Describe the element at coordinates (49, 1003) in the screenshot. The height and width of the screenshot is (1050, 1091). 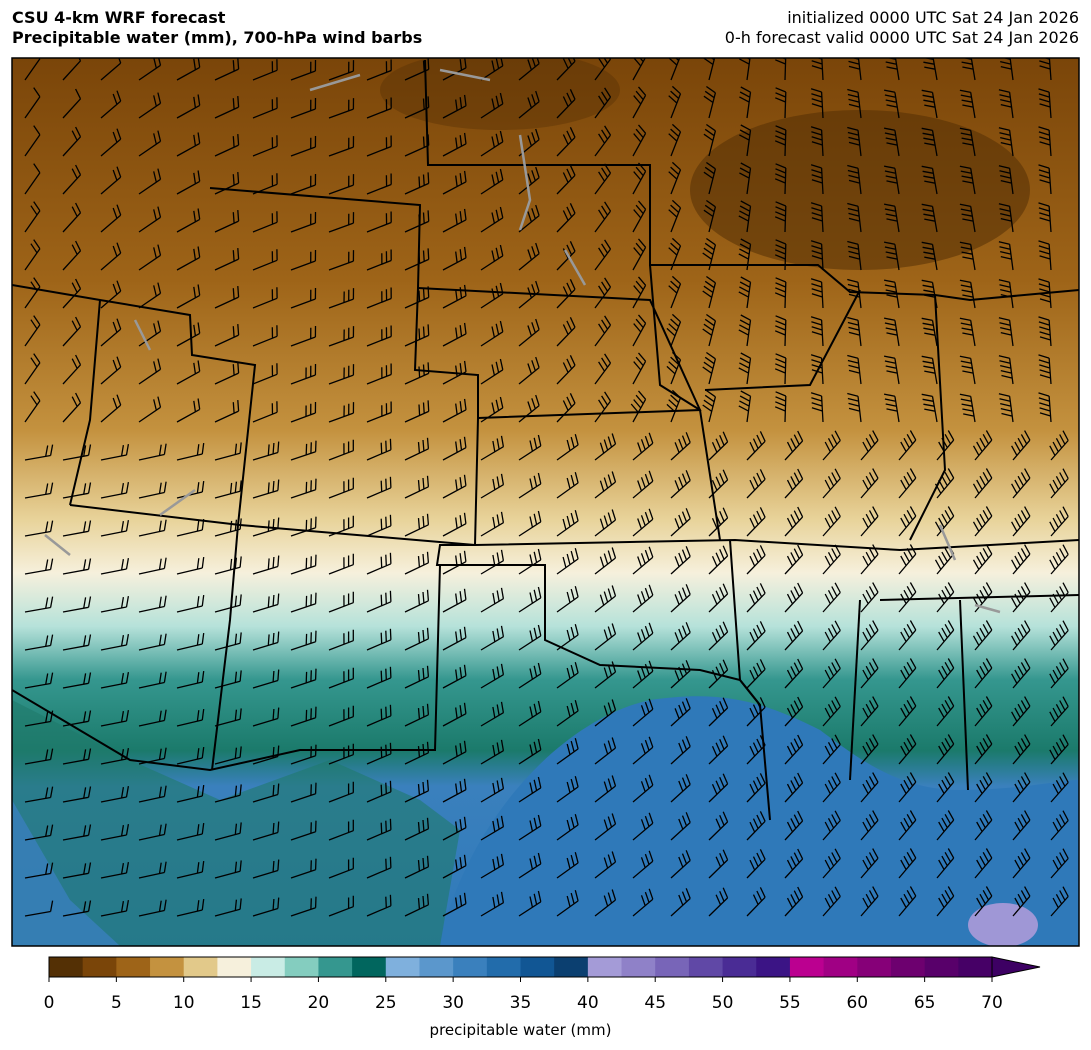
I see `colorbar-tick-label: 0` at that location.